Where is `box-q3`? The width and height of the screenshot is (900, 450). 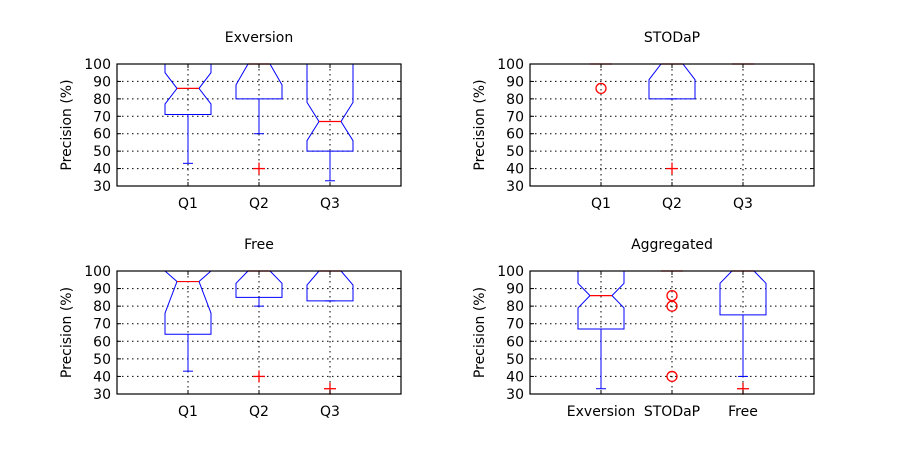 box-q3 is located at coordinates (330, 122).